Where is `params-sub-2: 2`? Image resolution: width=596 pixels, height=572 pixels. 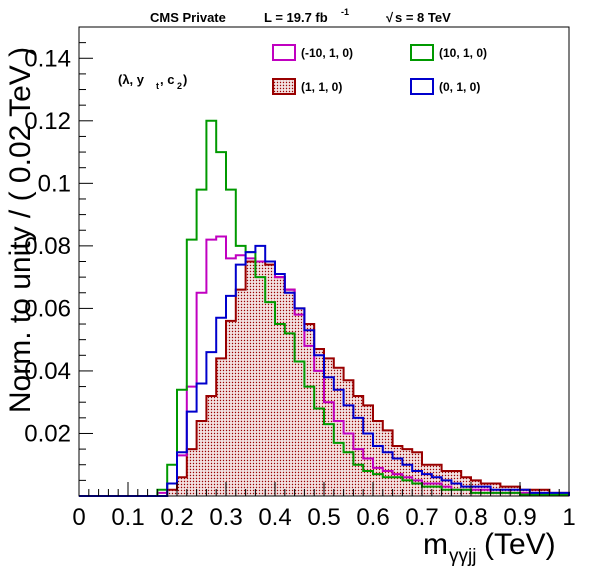 params-sub-2: 2 is located at coordinates (179, 86).